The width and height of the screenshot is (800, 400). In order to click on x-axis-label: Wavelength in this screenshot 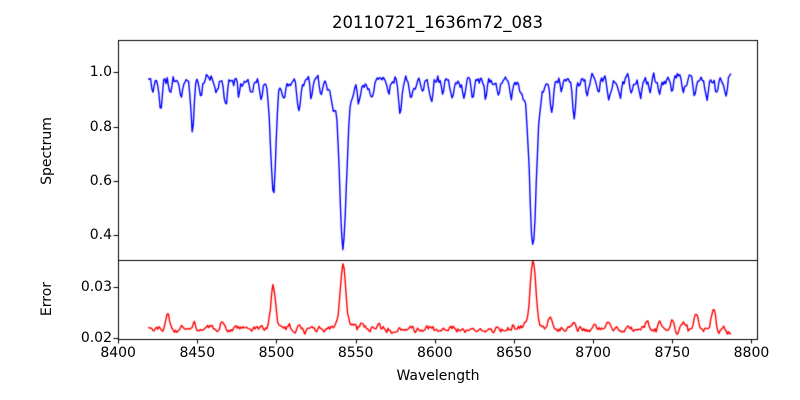, I will do `click(438, 376)`.